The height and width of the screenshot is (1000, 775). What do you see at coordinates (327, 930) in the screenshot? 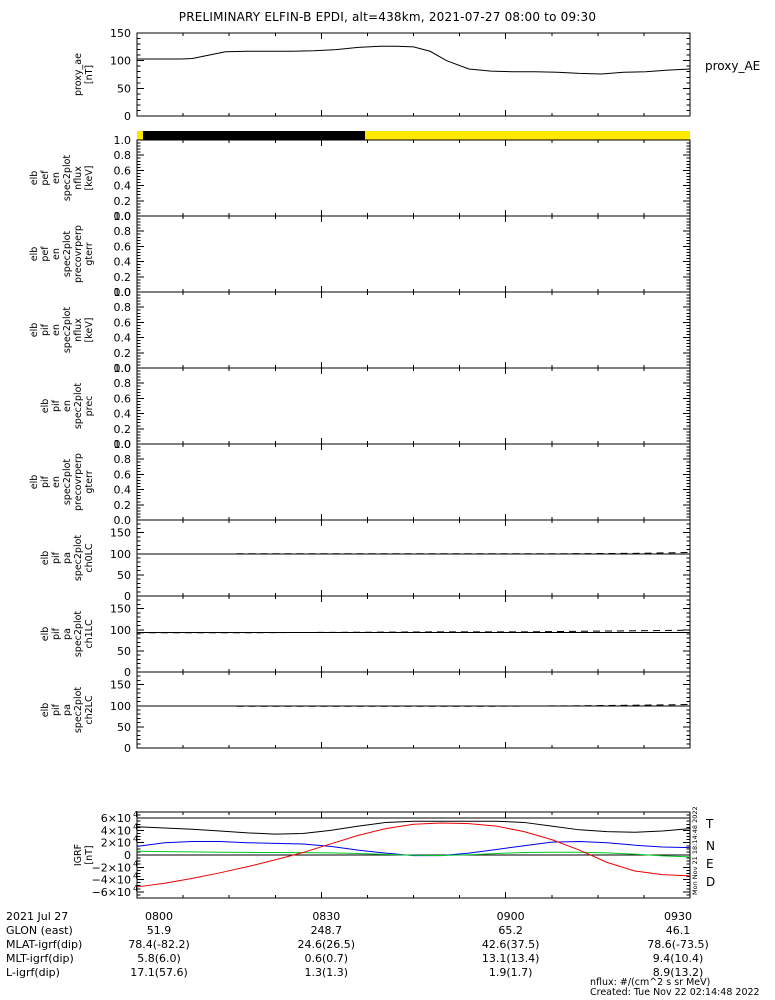
I see `footer-cell: 248.7` at bounding box center [327, 930].